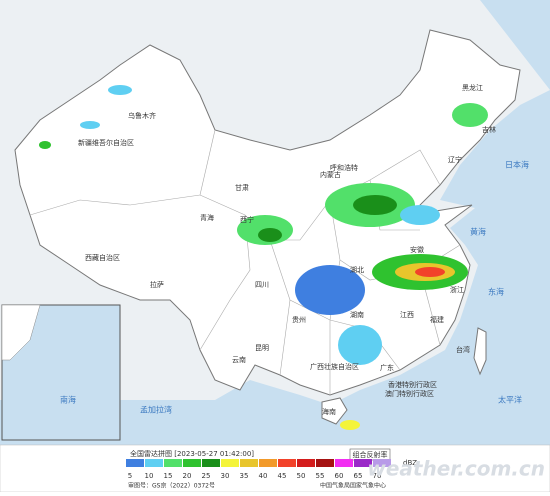 This screenshot has width=550, height=496. Describe the element at coordinates (320, 476) in the screenshot. I see `legend-value: 55` at that location.